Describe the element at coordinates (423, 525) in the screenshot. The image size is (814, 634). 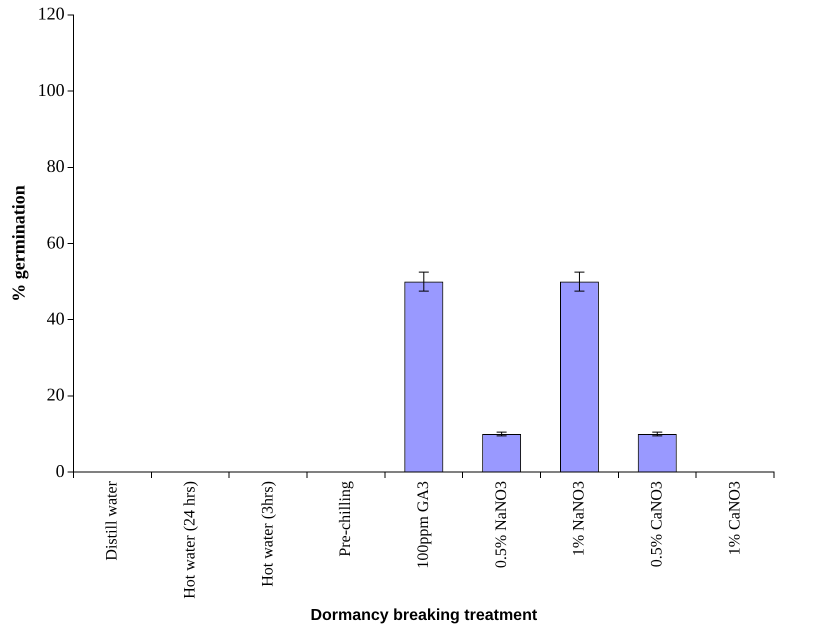
I see `x-tick-label: 100ppm GA3` at that location.